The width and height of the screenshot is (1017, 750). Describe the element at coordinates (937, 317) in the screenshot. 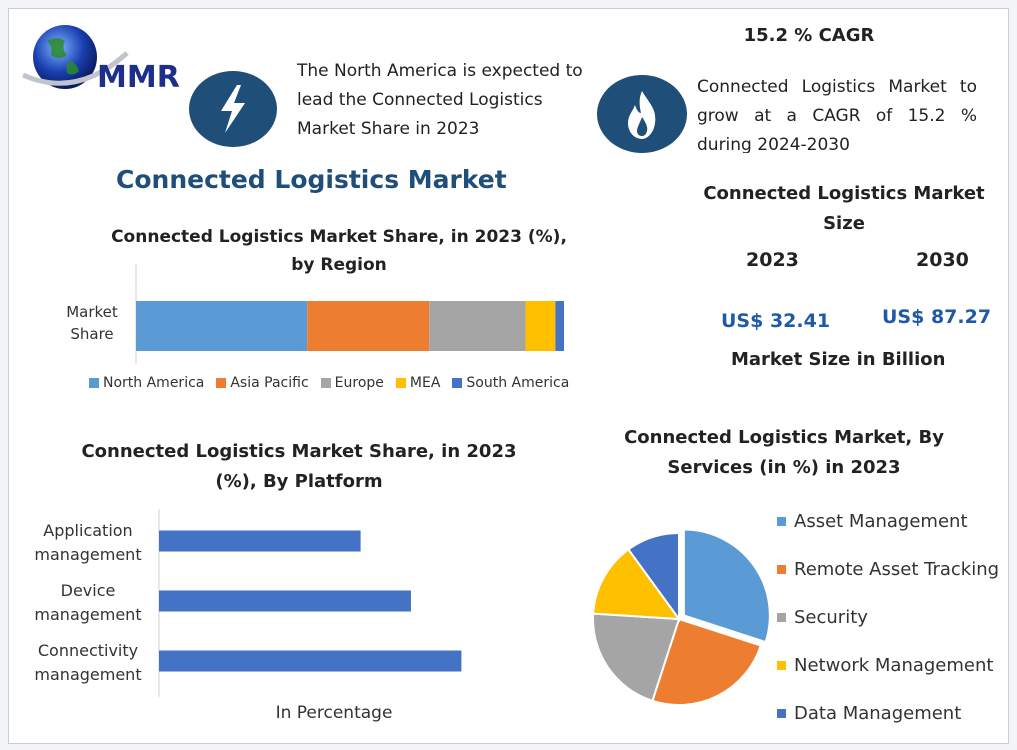

I see `market-size-value-2030: US$ 87.27` at that location.